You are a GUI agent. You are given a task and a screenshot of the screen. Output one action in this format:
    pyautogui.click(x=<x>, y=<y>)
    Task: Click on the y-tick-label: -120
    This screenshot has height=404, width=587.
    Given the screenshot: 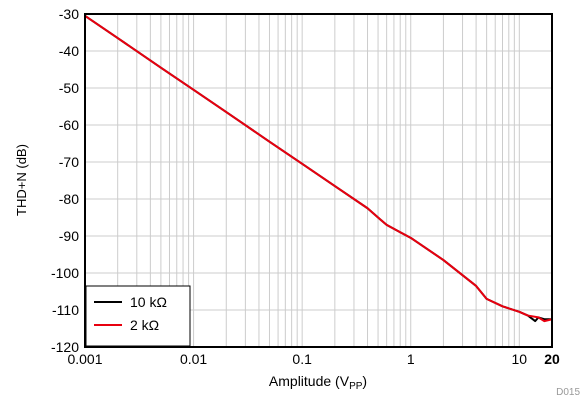 What is the action you would take?
    pyautogui.click(x=65, y=347)
    